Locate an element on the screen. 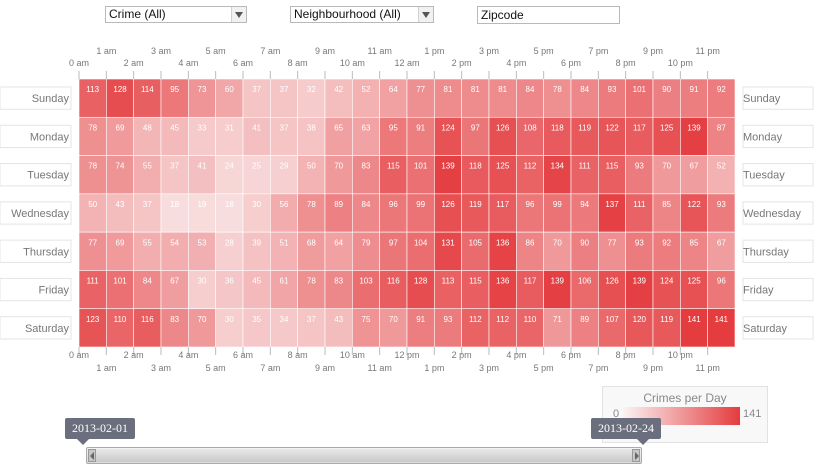  cell-value: 137 is located at coordinates (612, 204).